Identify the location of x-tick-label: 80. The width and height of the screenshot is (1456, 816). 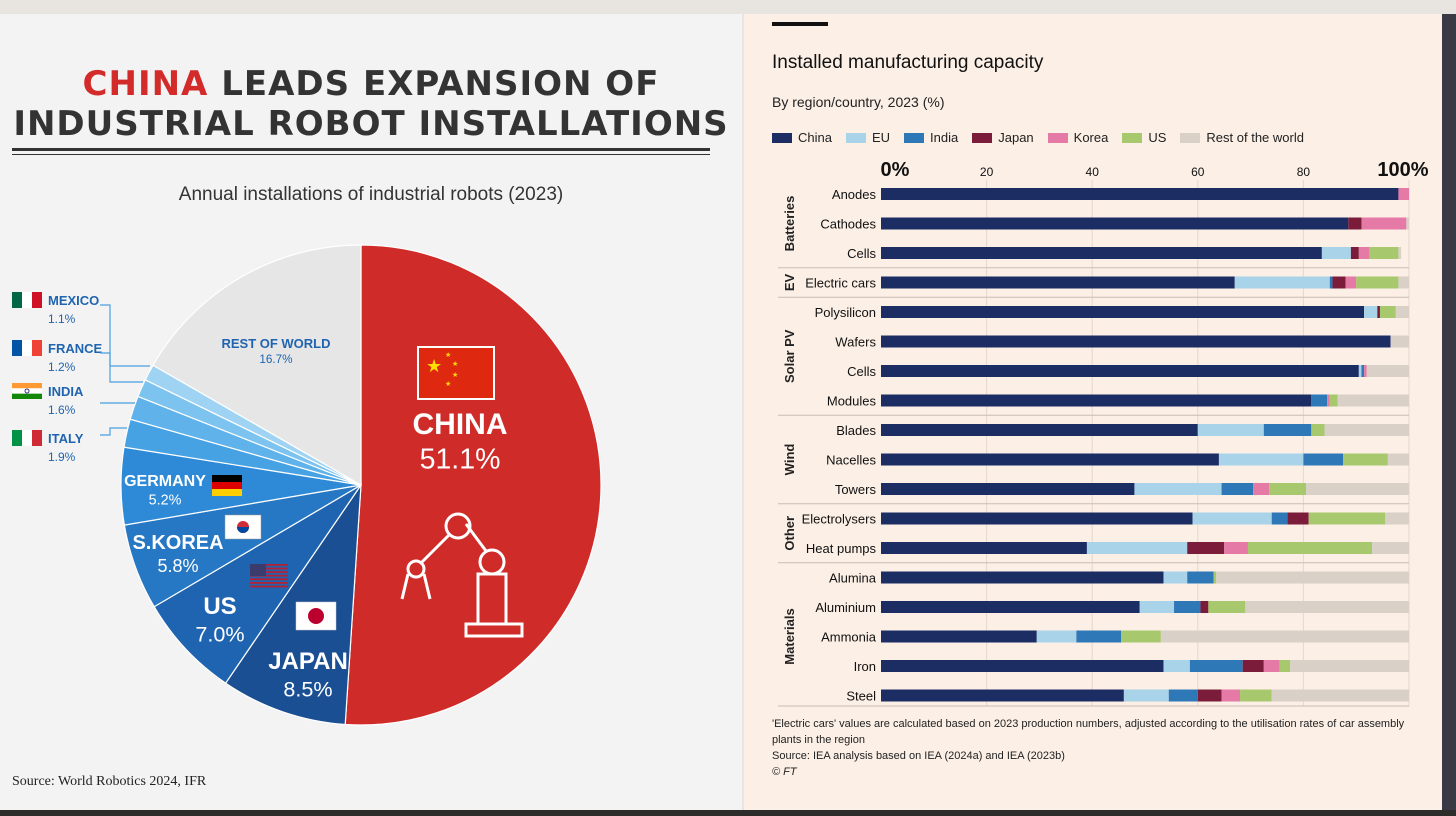
(1304, 172).